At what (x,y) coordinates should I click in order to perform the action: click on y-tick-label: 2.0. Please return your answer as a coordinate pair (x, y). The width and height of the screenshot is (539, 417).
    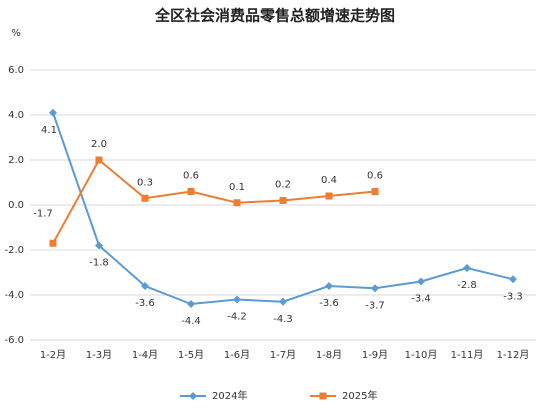
    Looking at the image, I should click on (16, 160).